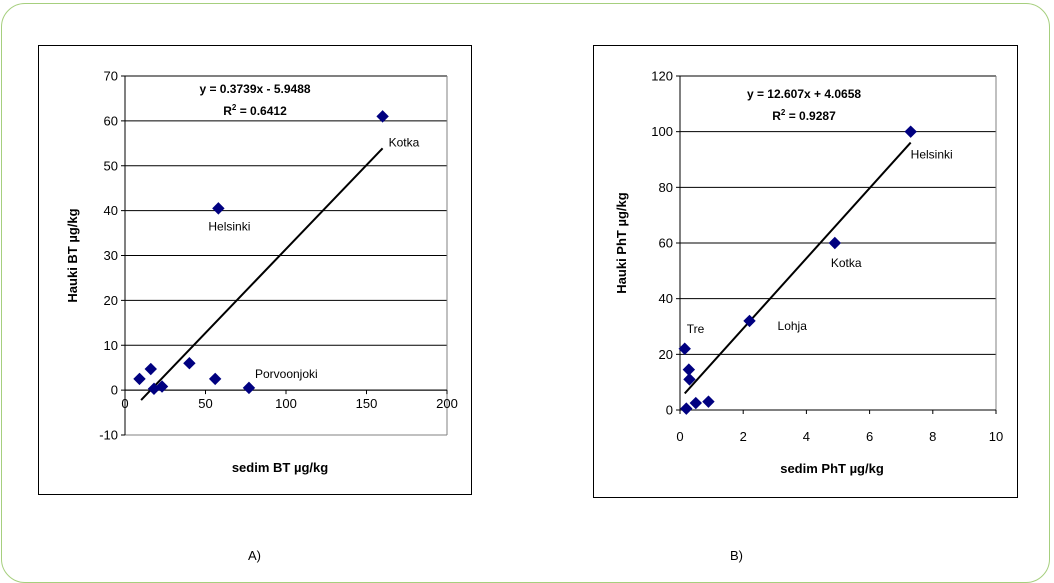  What do you see at coordinates (666, 298) in the screenshot?
I see `chart-b-y-tick-label: 40` at bounding box center [666, 298].